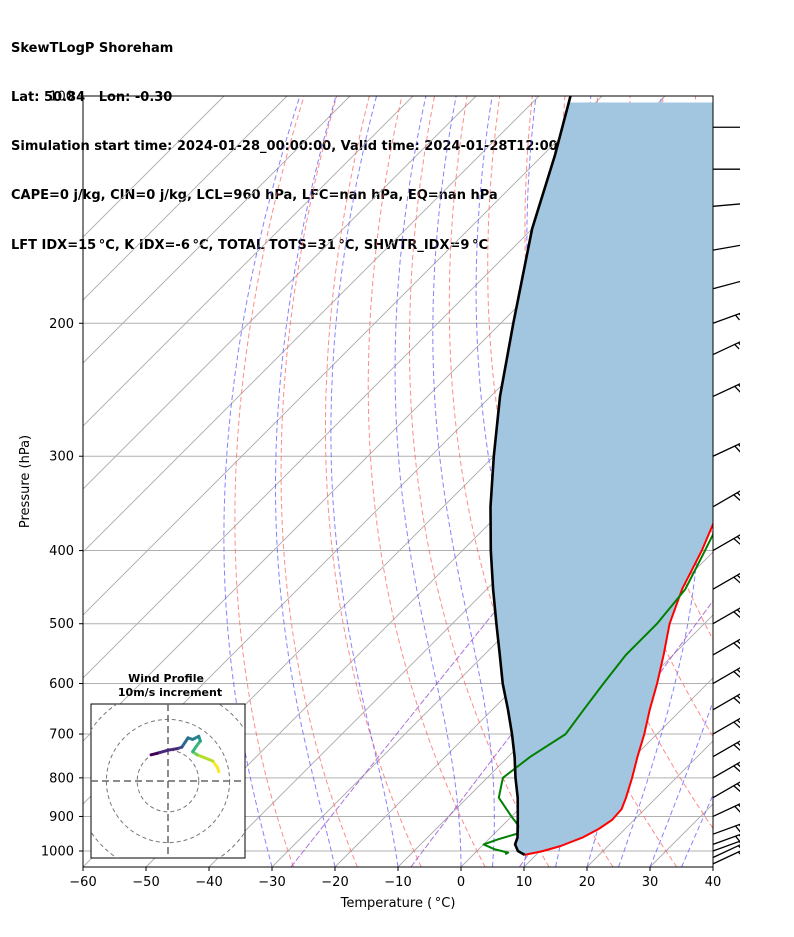  What do you see at coordinates (271, 882) in the screenshot?
I see `x-tick-label: −30` at bounding box center [271, 882].